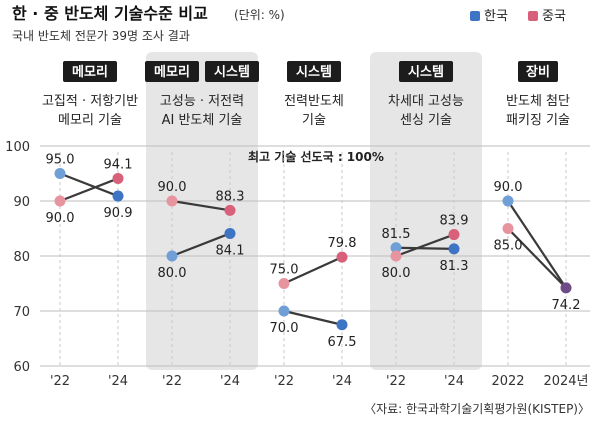 The image size is (600, 422). Describe the element at coordinates (21, 202) in the screenshot. I see `y-tick-label-90: 90` at that location.